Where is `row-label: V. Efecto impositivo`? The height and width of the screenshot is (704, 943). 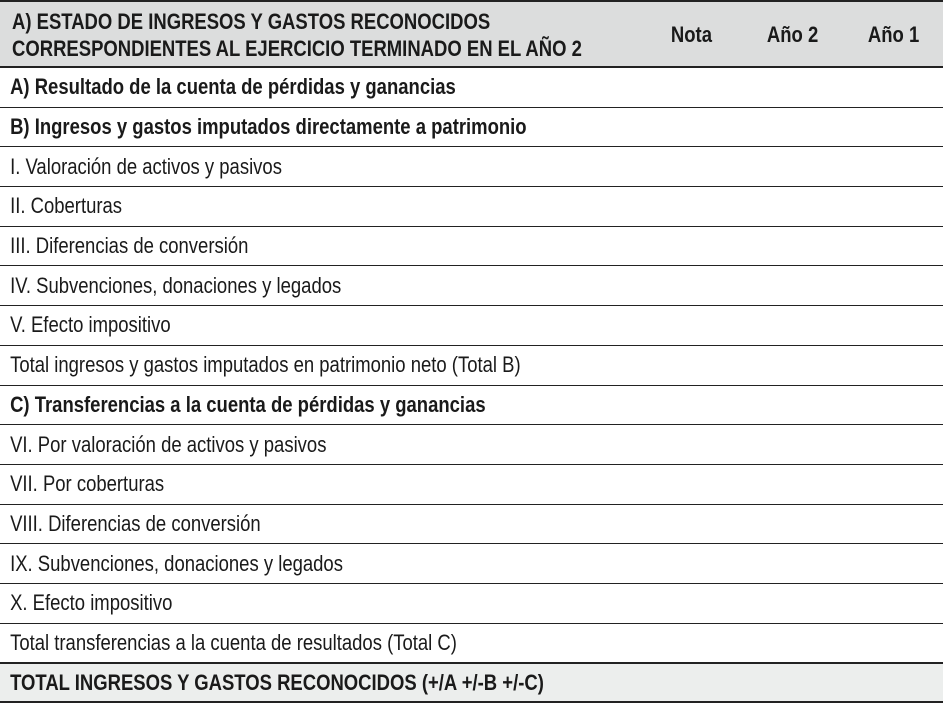 row-label: V. Efecto impositivo is located at coordinates (90, 325).